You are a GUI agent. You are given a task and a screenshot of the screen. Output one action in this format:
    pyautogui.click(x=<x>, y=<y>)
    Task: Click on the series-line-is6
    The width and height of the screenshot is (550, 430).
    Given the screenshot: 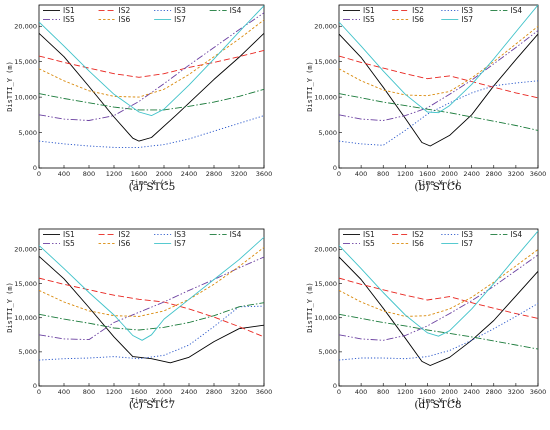 What is the action you would take?
    pyautogui.click(x=151, y=58)
    